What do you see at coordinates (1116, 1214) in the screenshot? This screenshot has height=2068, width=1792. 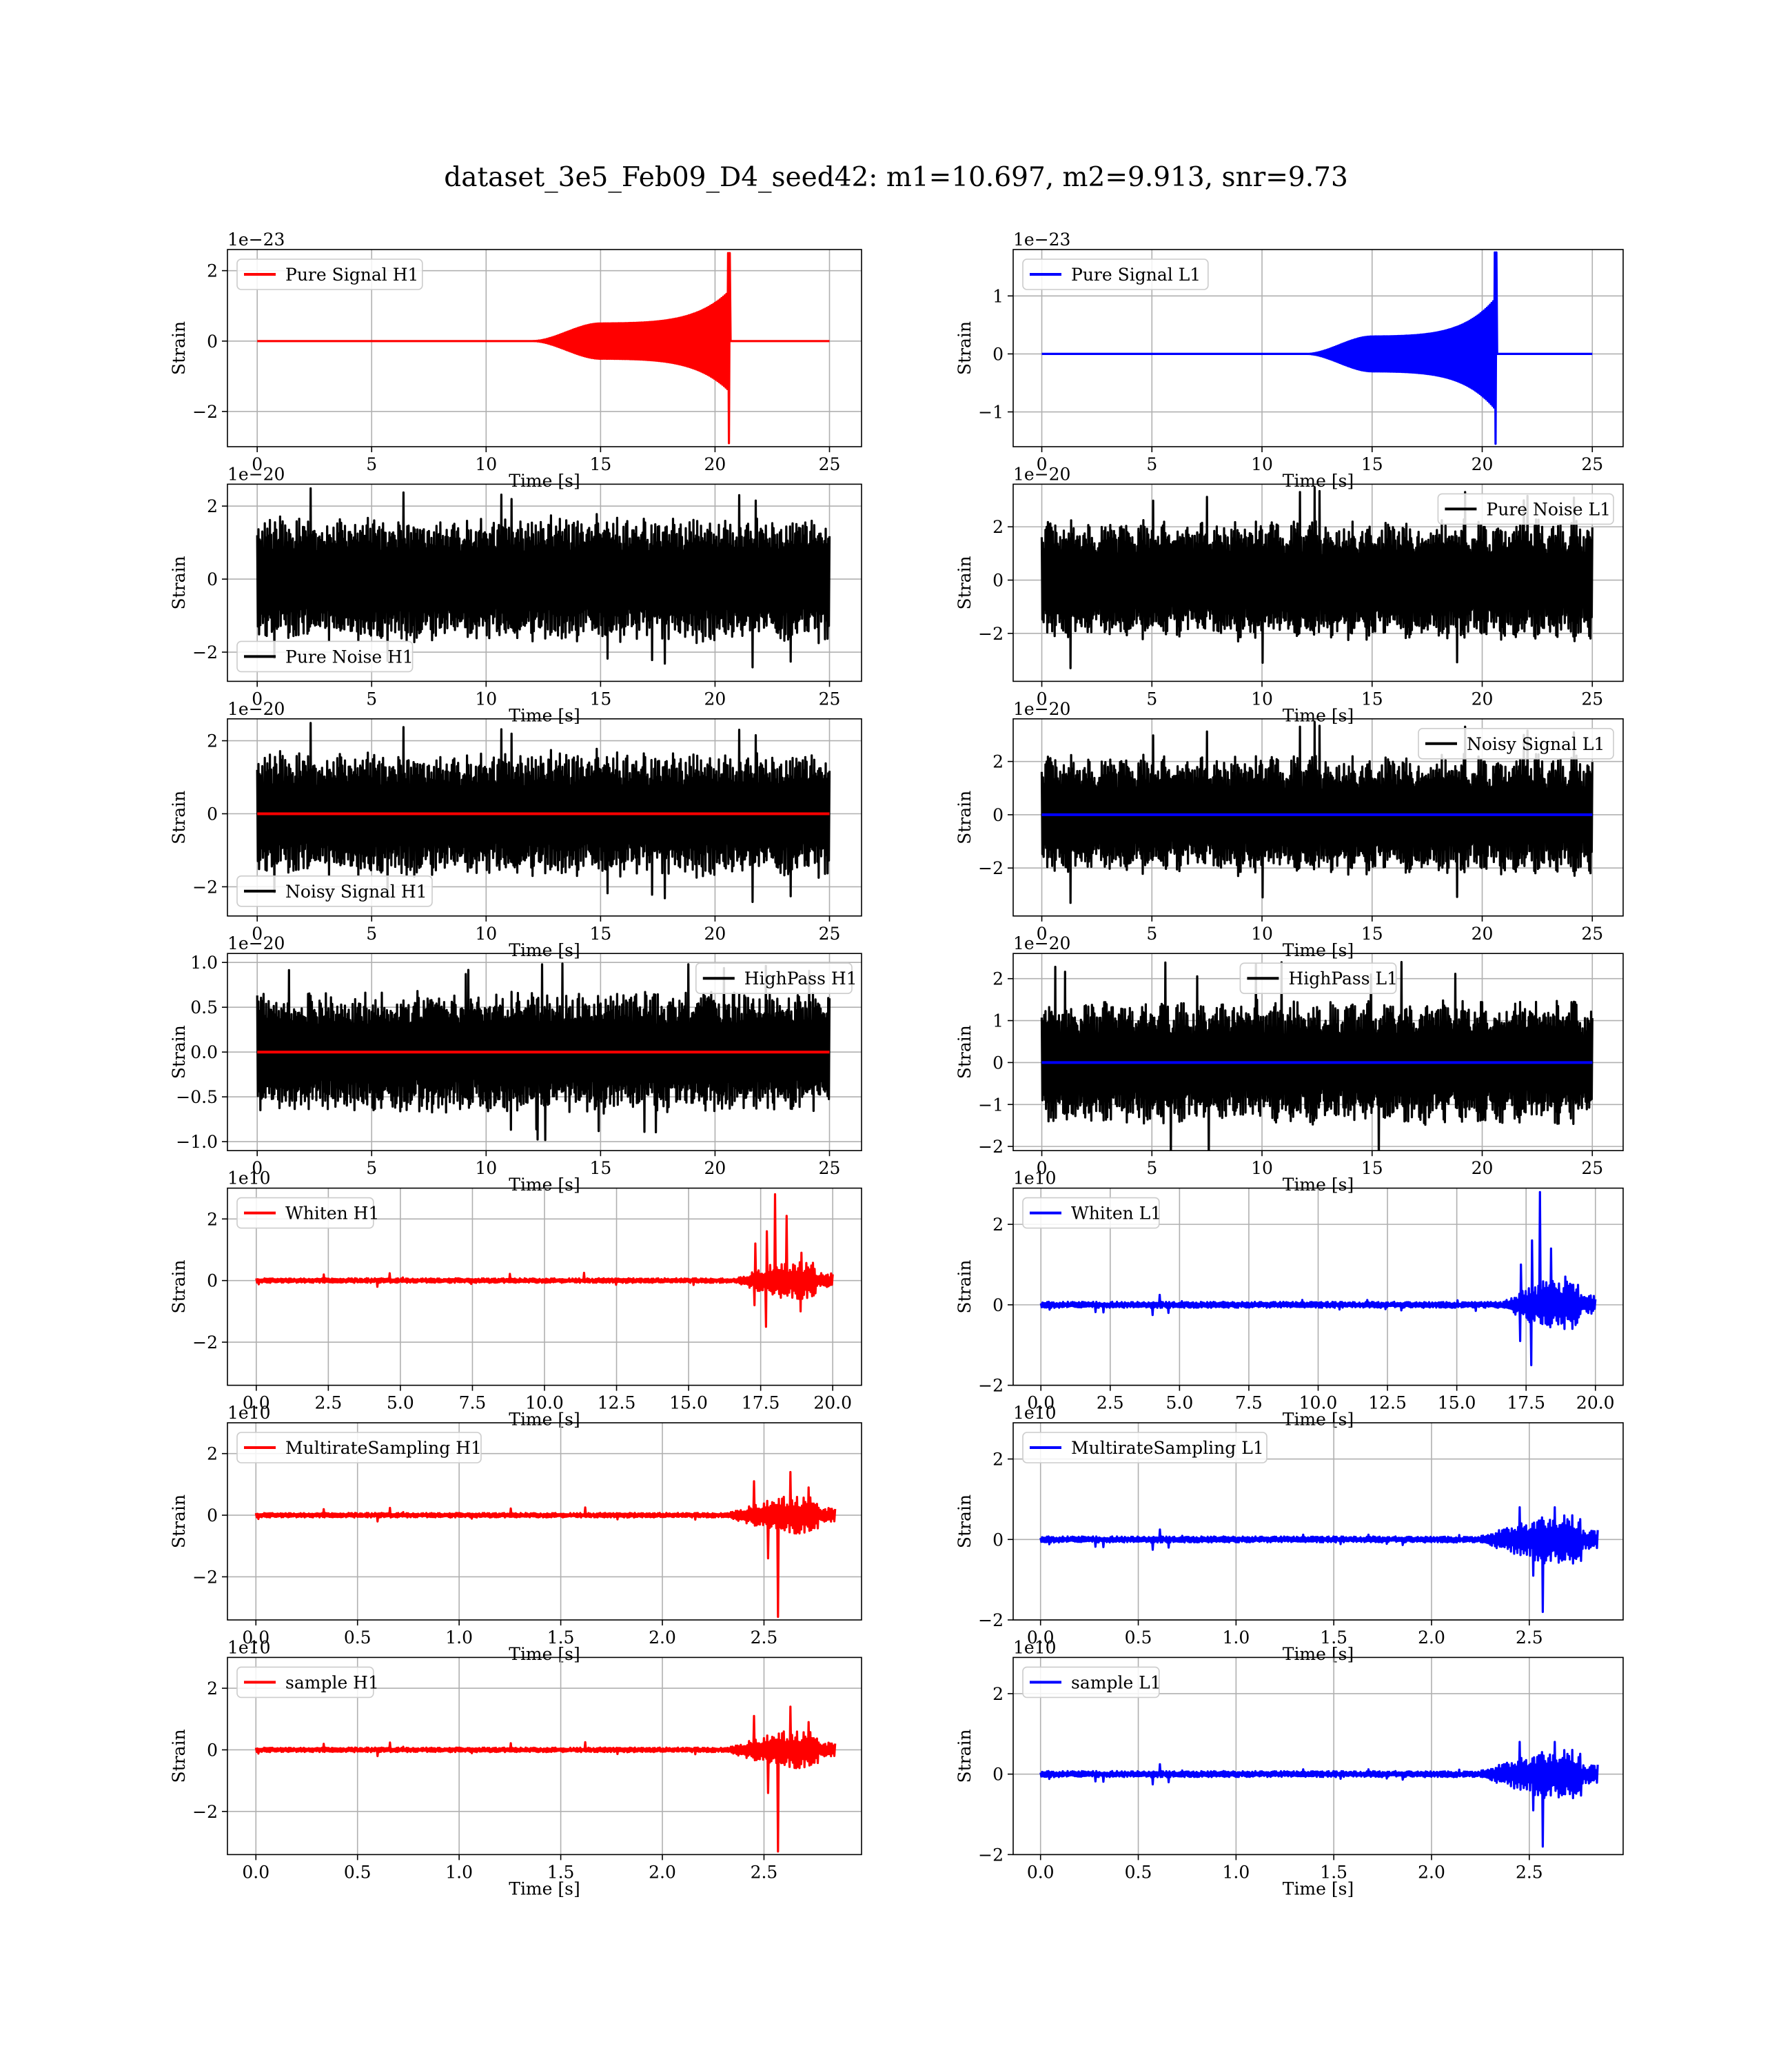 I see `legend-label: Whiten L1` at bounding box center [1116, 1214].